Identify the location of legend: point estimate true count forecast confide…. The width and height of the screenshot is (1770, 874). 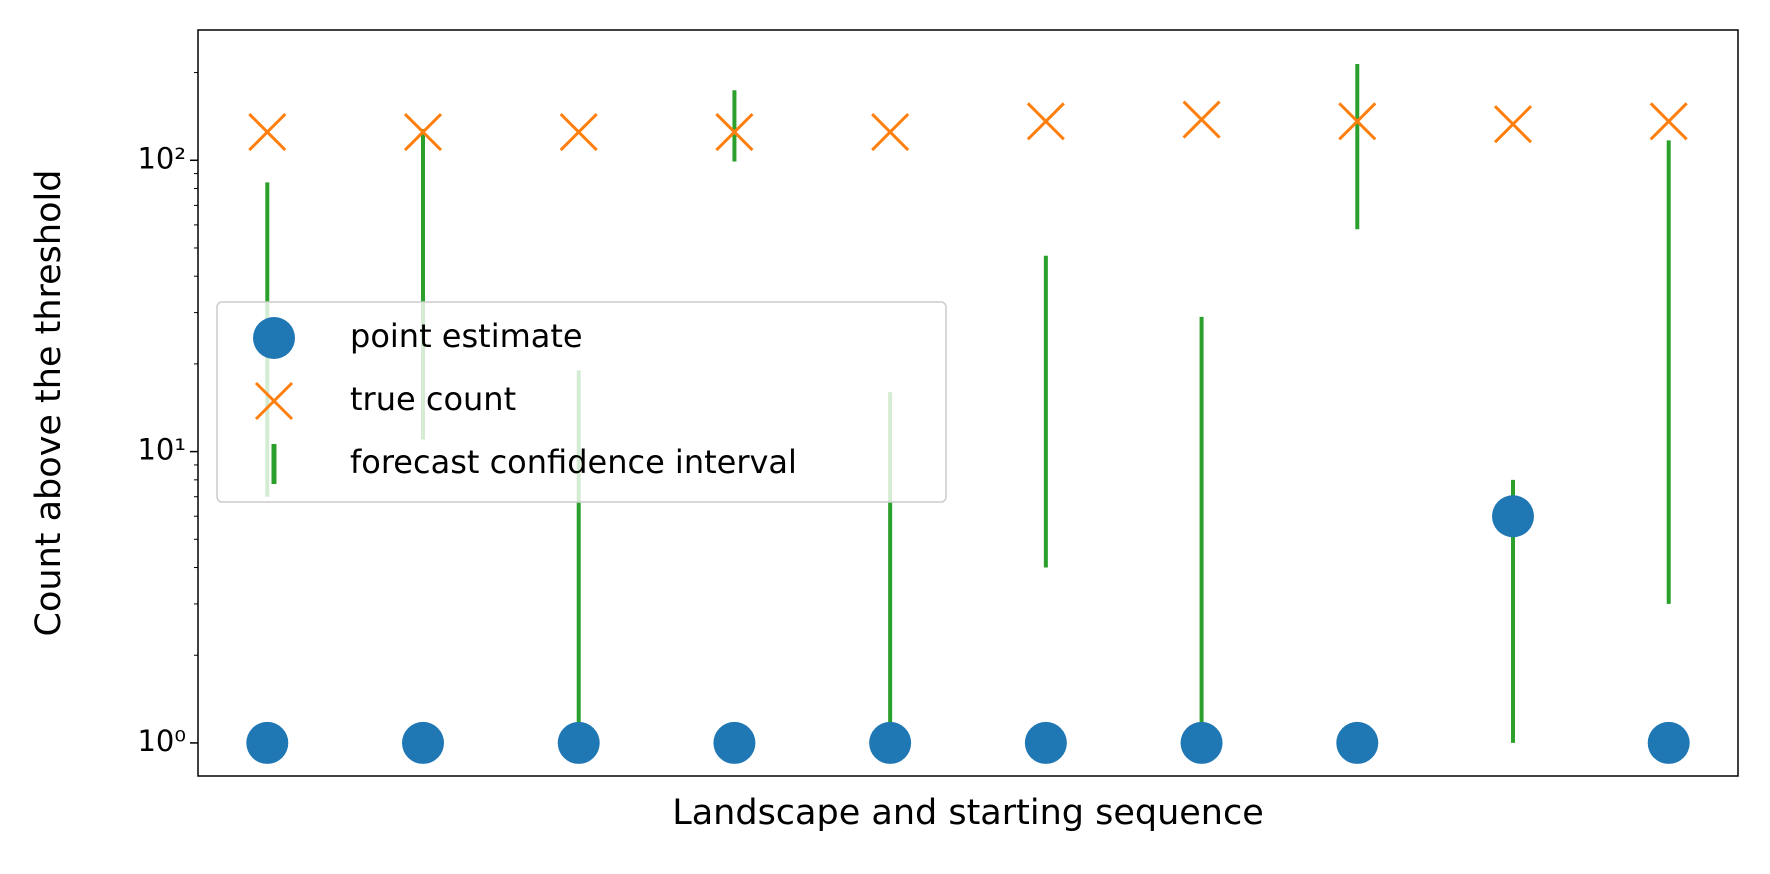
(581, 402).